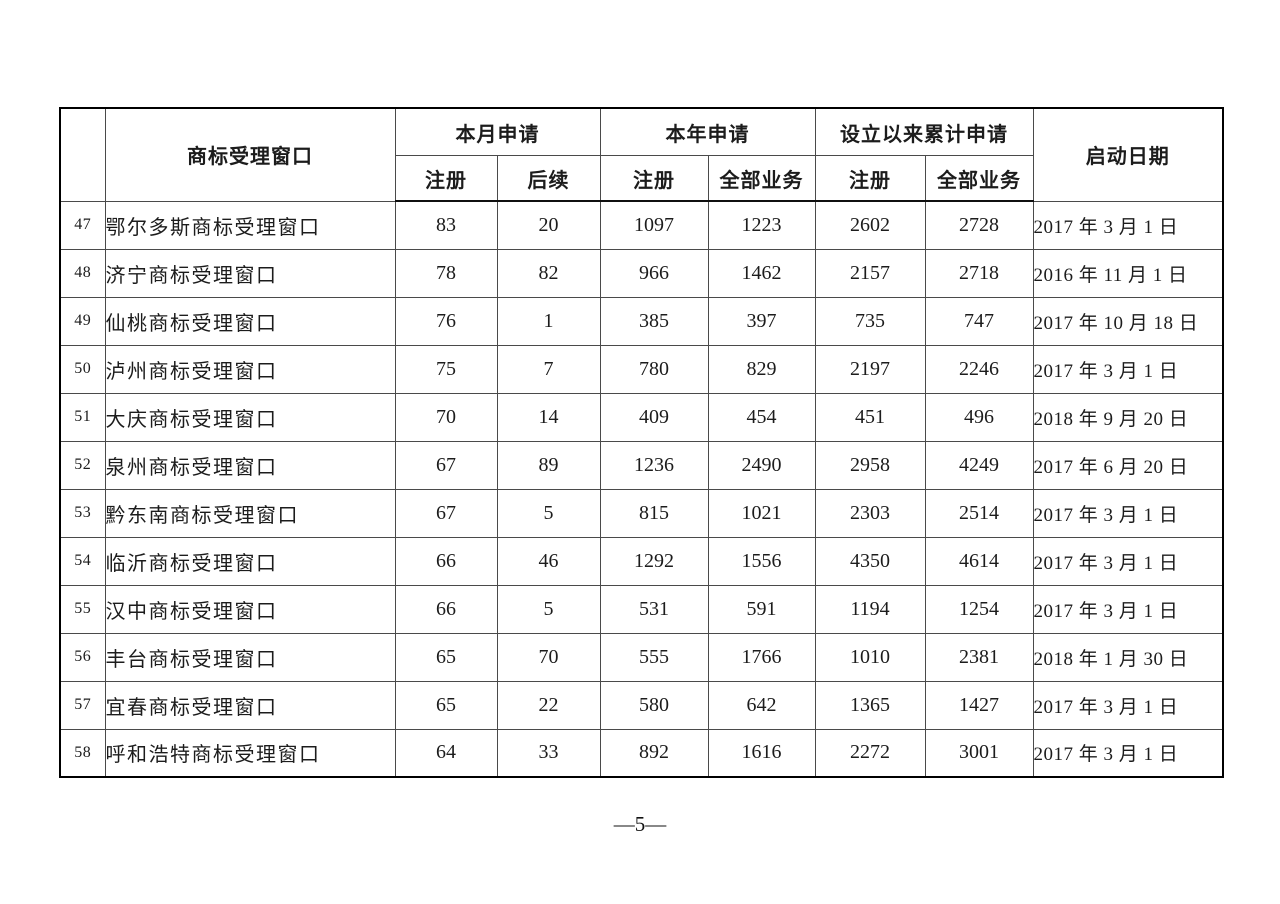  Describe the element at coordinates (82, 154) in the screenshot. I see `header-index-cell` at that location.